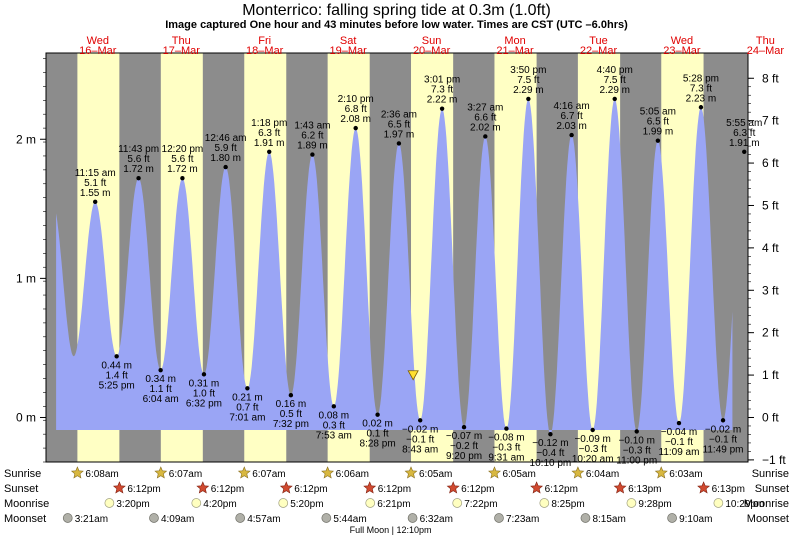 This screenshot has height=538, width=793. I want to click on moonrise-time: 10:29pm, so click(744, 504).